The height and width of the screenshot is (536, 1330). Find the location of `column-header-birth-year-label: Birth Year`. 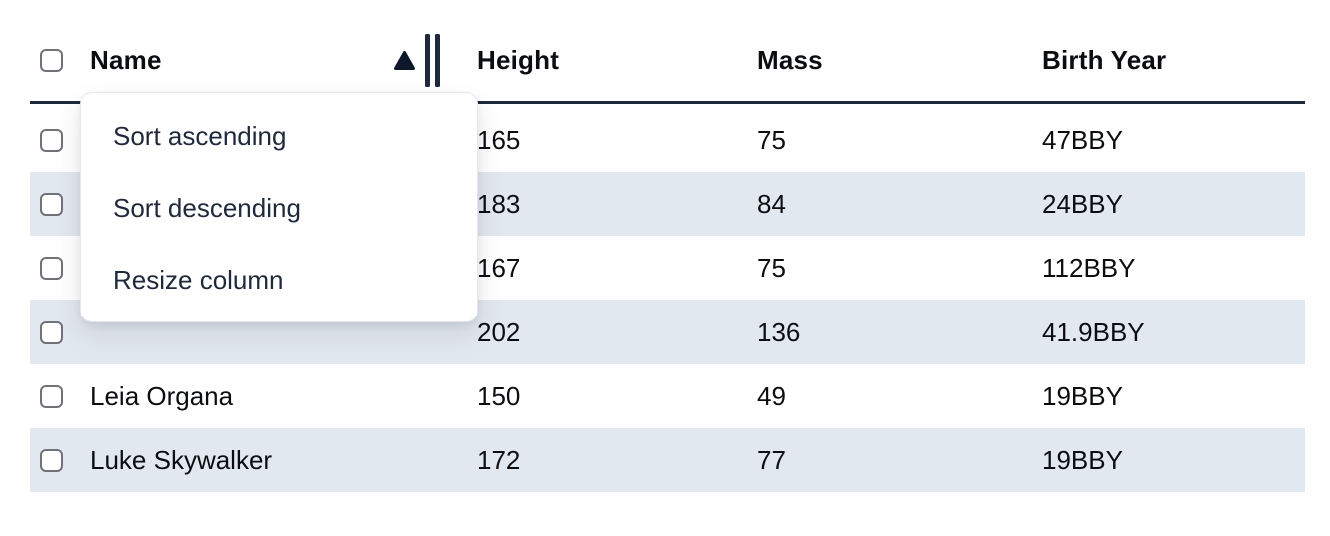

column-header-birth-year-label: Birth Year is located at coordinates (1104, 60).